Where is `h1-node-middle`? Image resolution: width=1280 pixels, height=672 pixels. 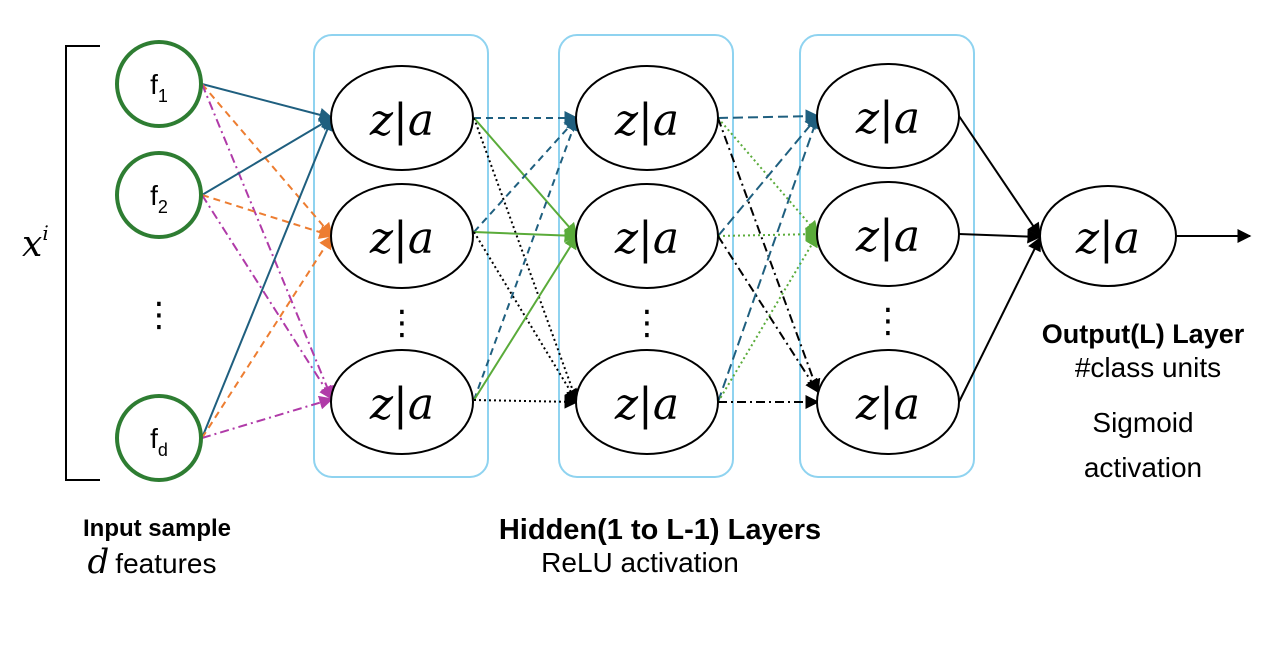
h1-node-middle is located at coordinates (402, 236).